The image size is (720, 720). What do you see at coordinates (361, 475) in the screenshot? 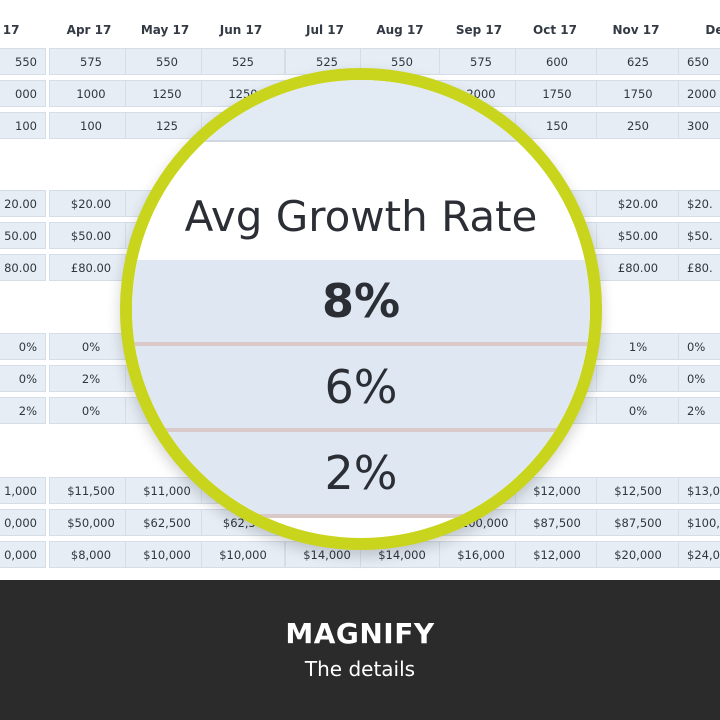
I see `growth-rate-value: 2%` at bounding box center [361, 475].